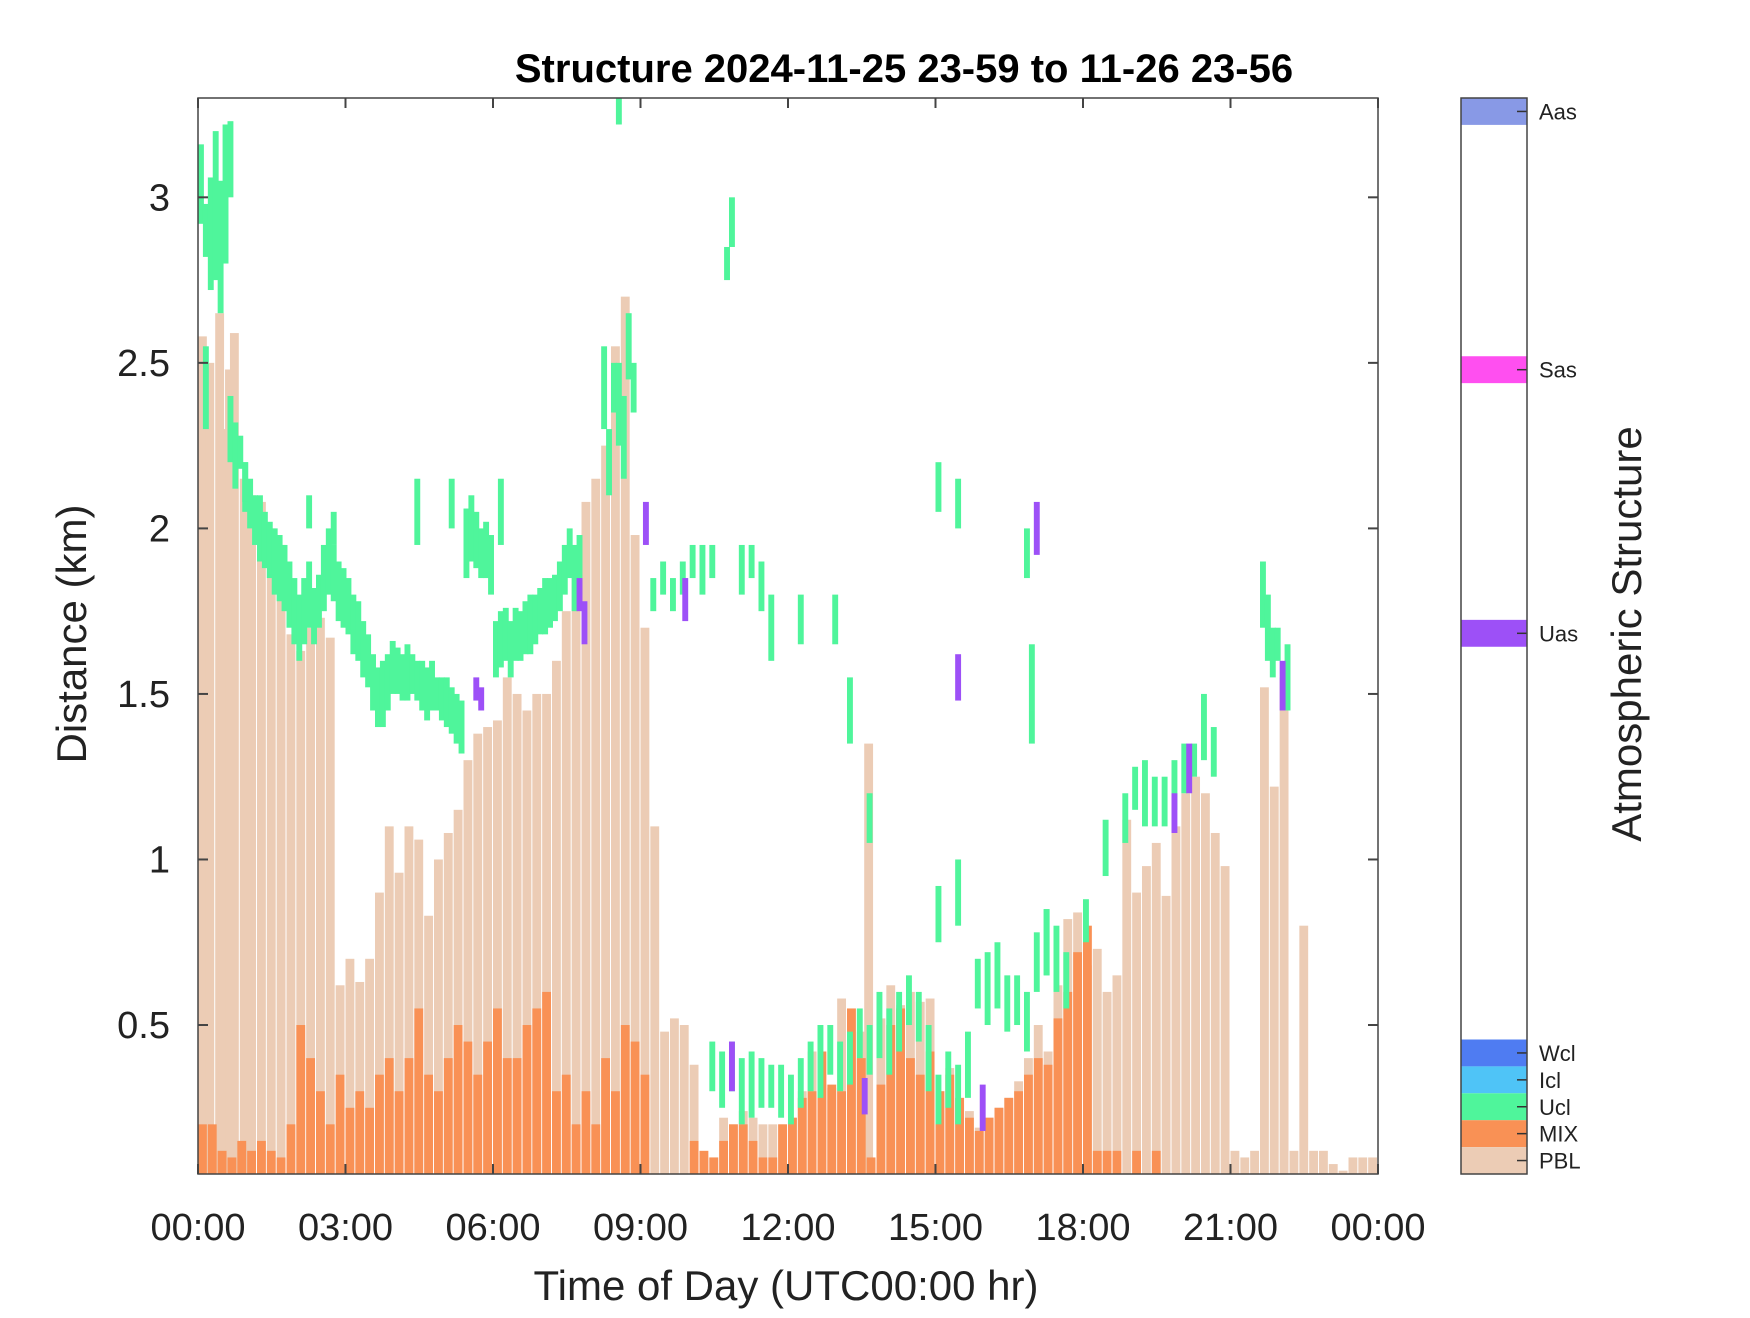 This screenshot has width=1750, height=1318. What do you see at coordinates (345, 1228) in the screenshot?
I see `x-tick-label-1: 03:00` at bounding box center [345, 1228].